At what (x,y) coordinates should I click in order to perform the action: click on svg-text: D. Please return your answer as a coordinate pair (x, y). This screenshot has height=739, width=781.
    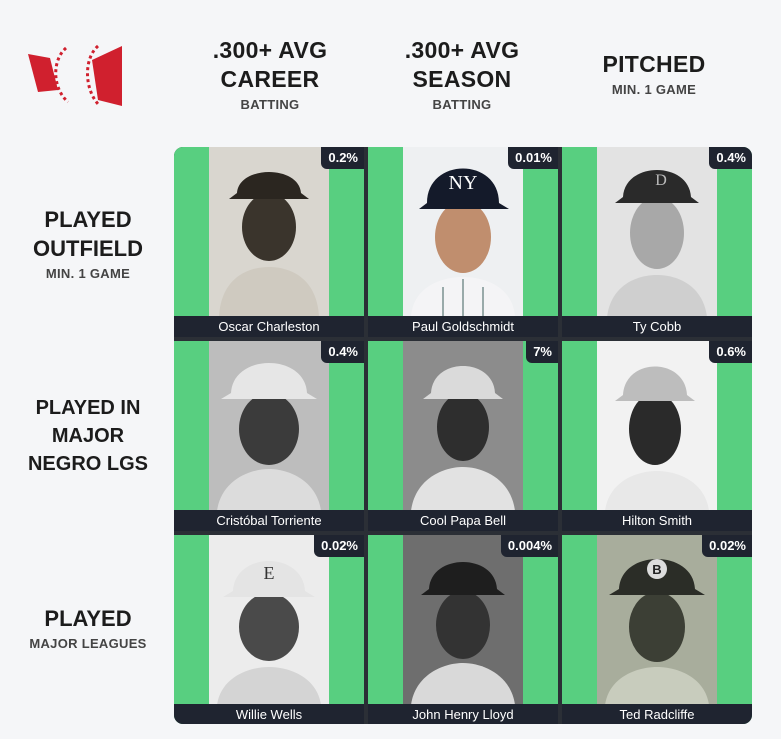
    Looking at the image, I should click on (661, 180).